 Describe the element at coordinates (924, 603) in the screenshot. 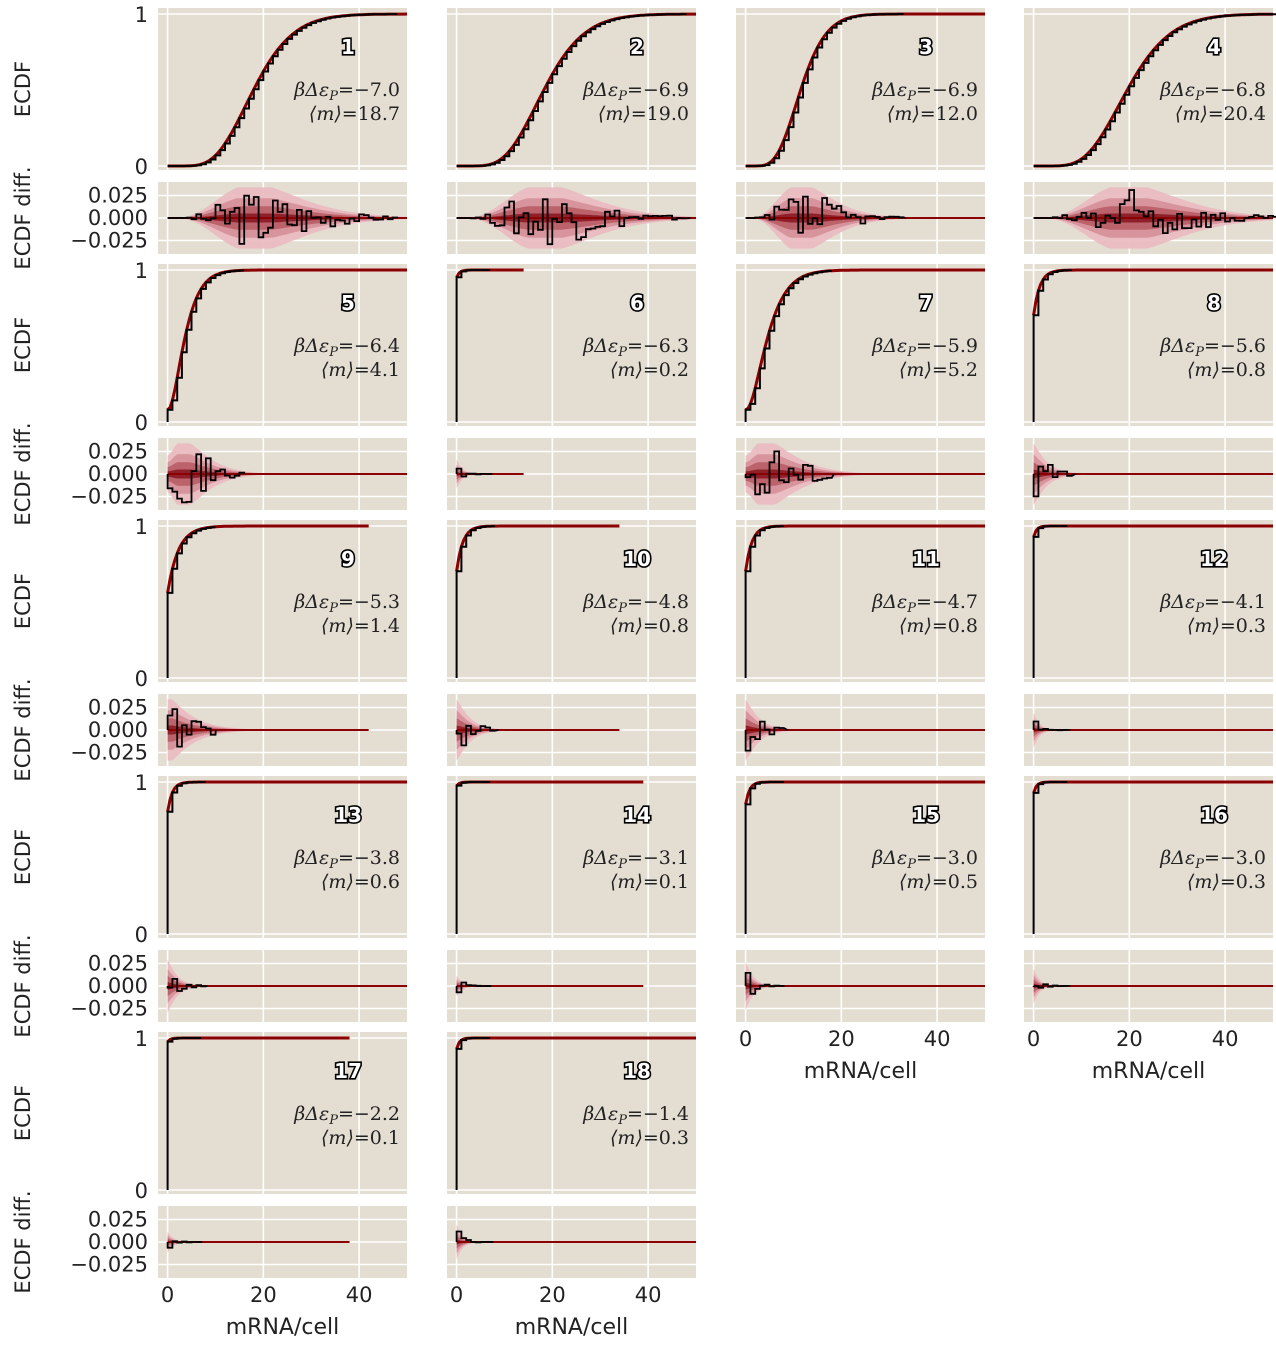

I see `energy-annotation: βΔεP=−4.7` at that location.